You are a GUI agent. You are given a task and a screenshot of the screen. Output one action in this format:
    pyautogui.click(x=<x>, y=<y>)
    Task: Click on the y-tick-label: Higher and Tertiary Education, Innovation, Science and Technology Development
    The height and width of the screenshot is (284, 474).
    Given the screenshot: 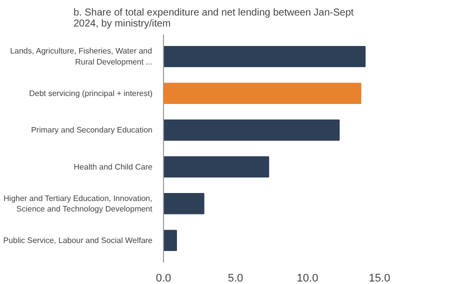 What is the action you would take?
    pyautogui.click(x=79, y=204)
    